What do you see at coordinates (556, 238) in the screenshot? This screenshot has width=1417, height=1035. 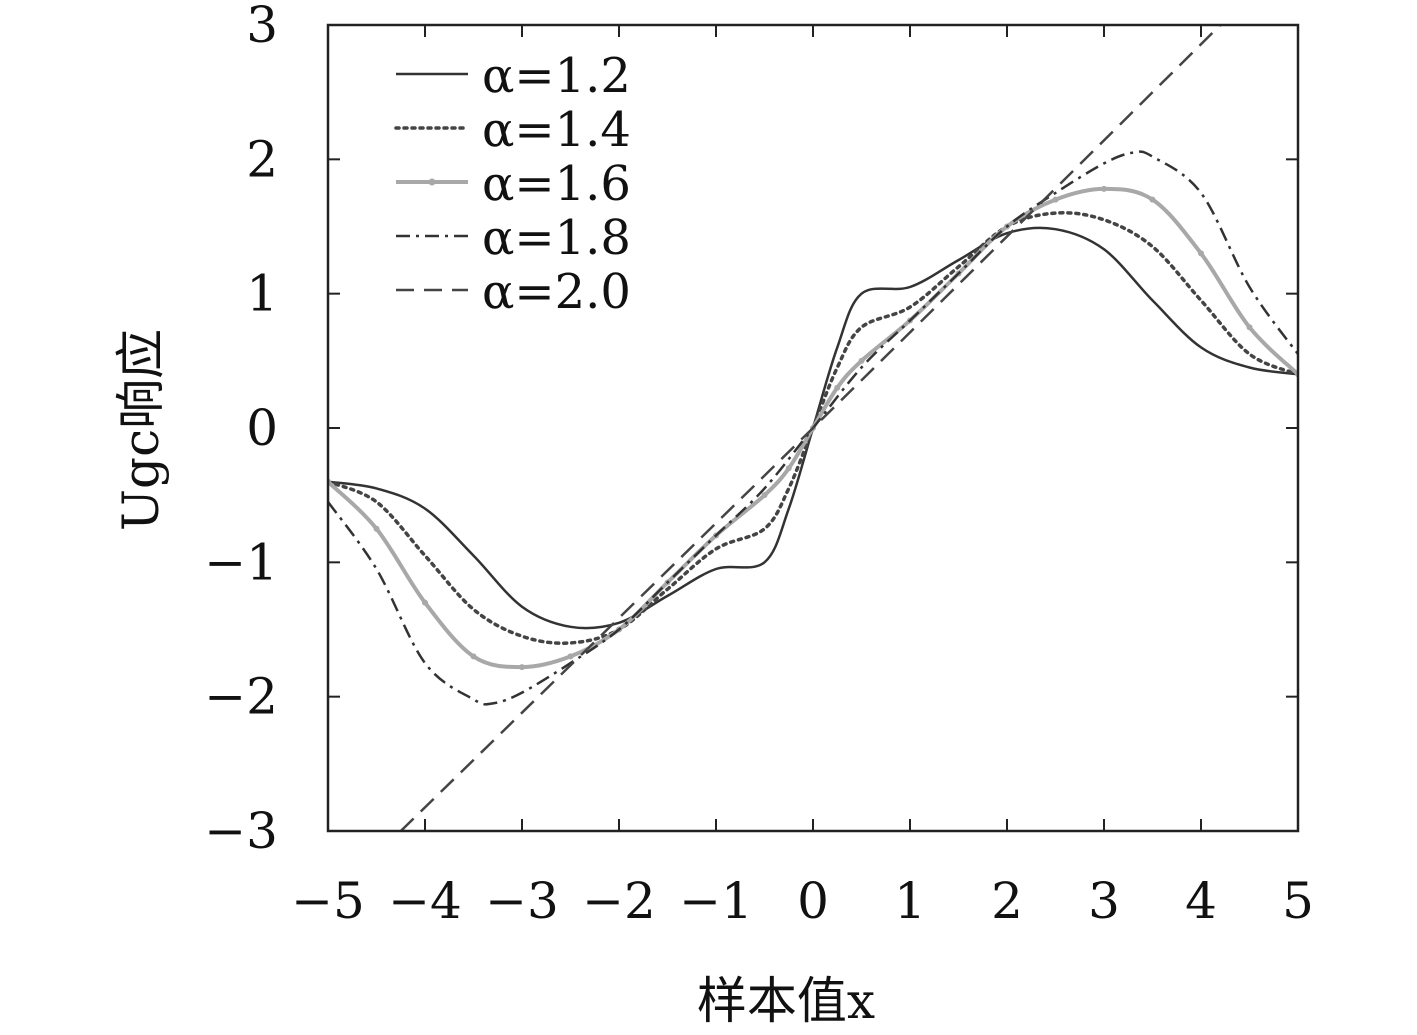 I see `legend-label: α=1.8` at bounding box center [556, 238].